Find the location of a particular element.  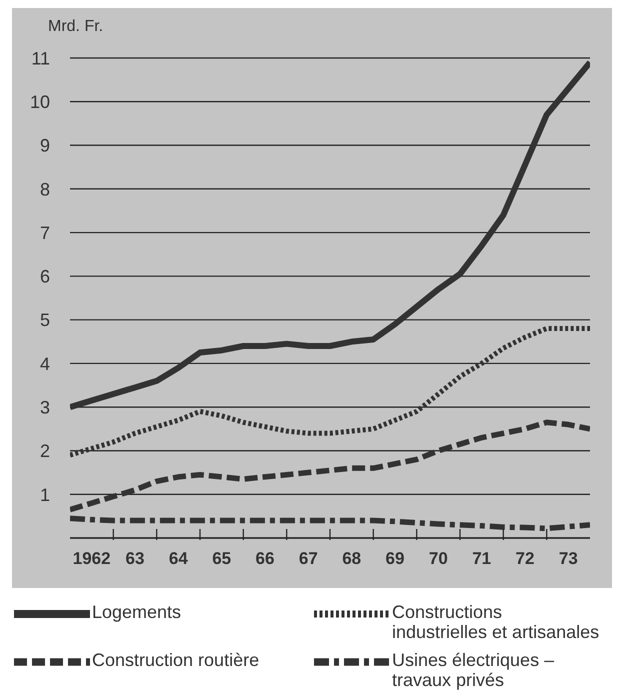

x-tick-label: 68 is located at coordinates (352, 558).